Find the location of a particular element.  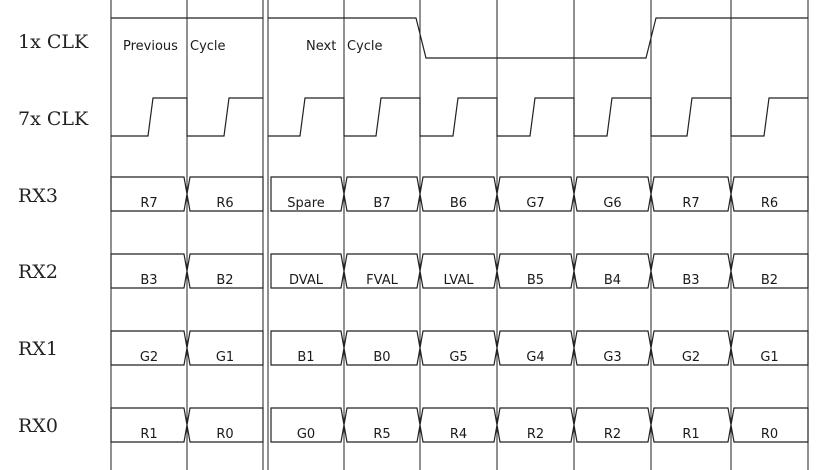

row-label-rx0: RX0 is located at coordinates (38, 426).